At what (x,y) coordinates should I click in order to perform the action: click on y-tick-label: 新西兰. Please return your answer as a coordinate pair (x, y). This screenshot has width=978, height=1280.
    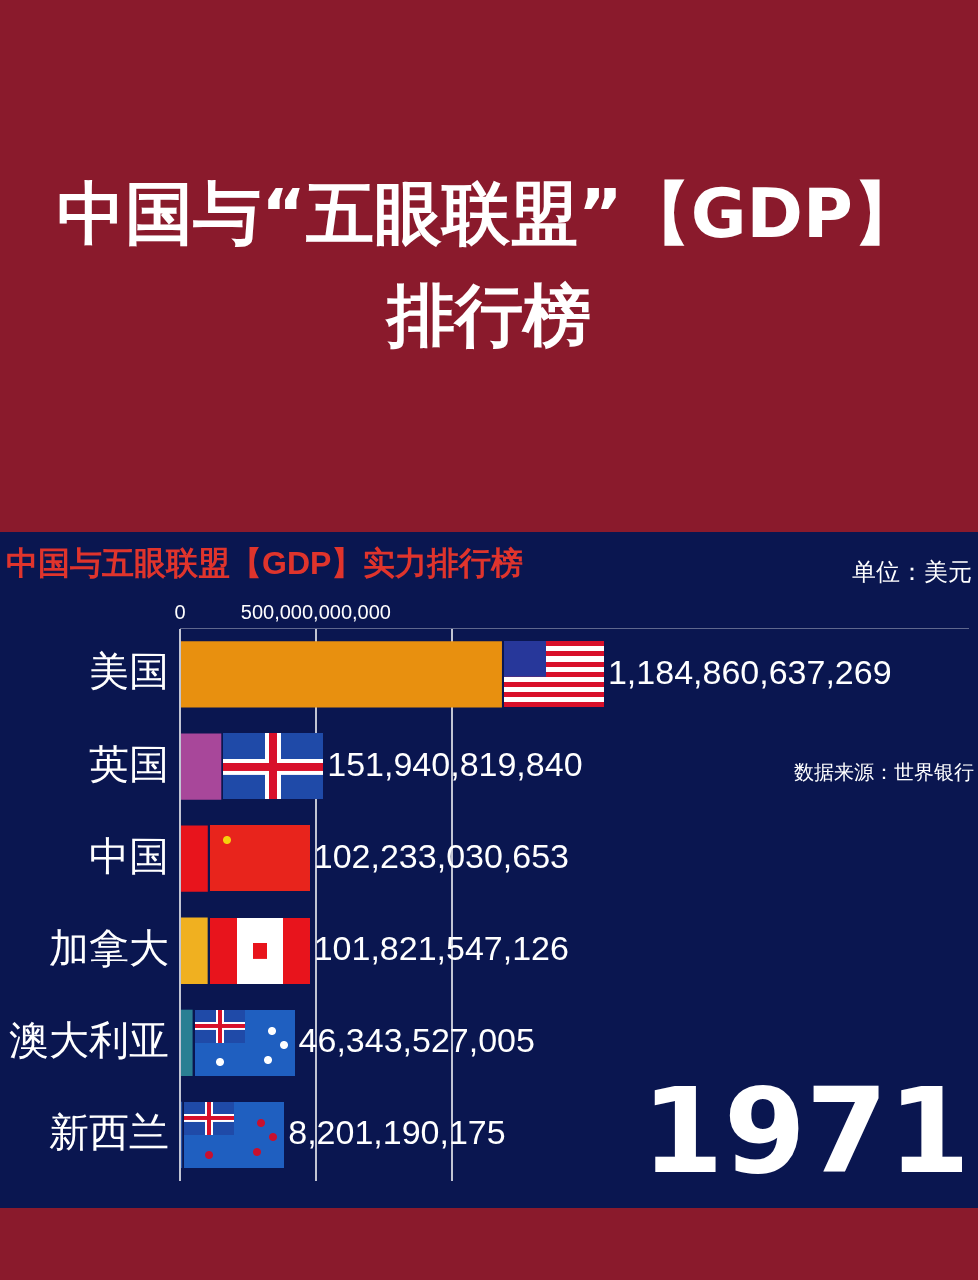
    Looking at the image, I should click on (109, 1131).